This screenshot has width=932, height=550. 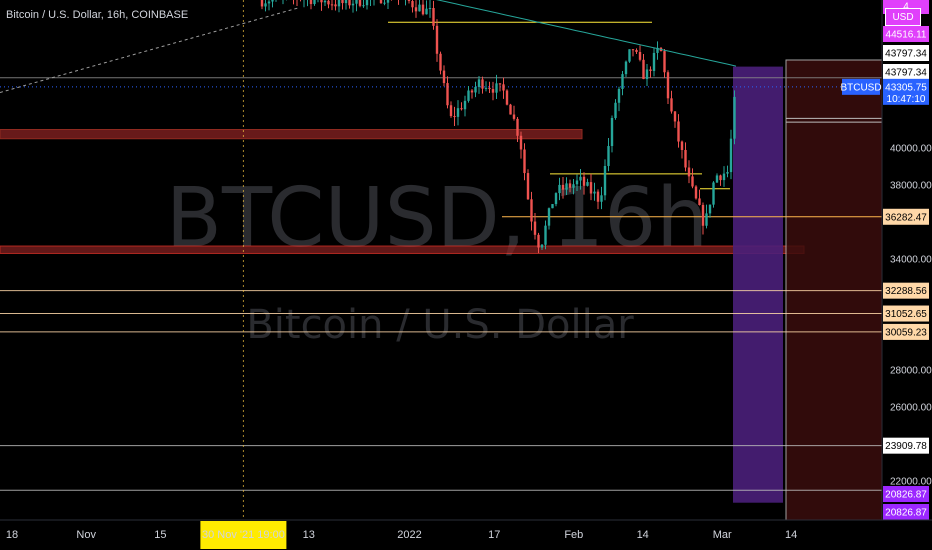 I want to click on price-tag-label: 20826.87, so click(x=906, y=495).